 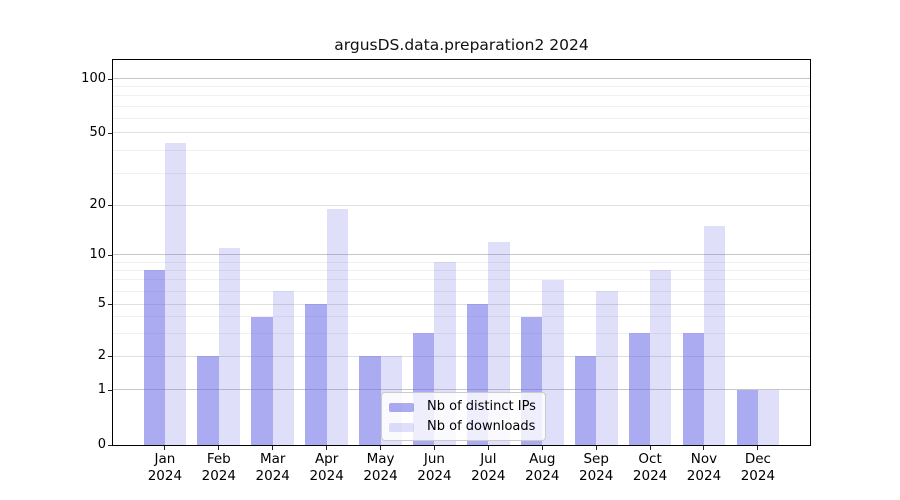 I want to click on x-tick-label: May 2024, so click(x=381, y=468).